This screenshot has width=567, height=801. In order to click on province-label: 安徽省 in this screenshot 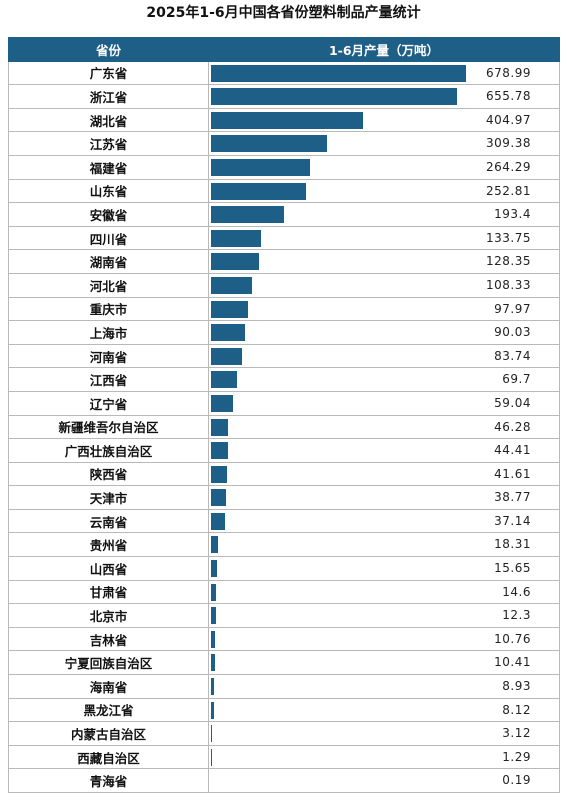, I will do `click(108, 214)`.